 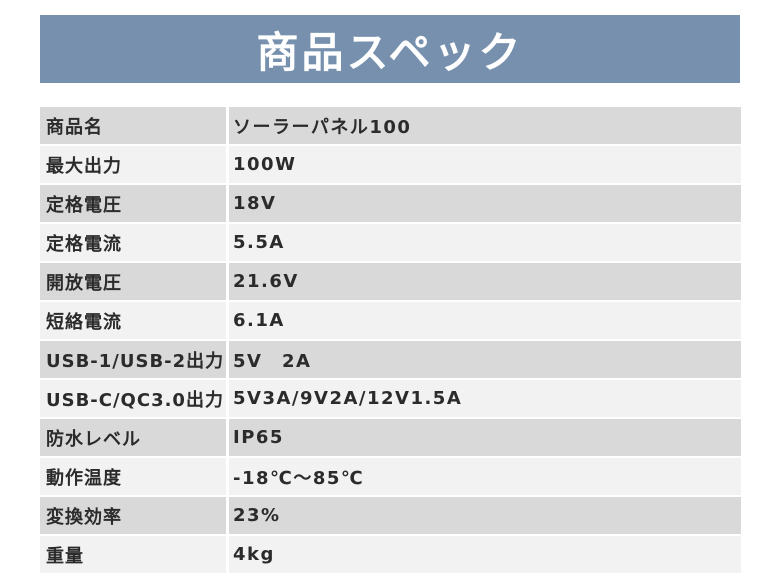 I want to click on spec-value: 5V 2A, so click(x=485, y=360).